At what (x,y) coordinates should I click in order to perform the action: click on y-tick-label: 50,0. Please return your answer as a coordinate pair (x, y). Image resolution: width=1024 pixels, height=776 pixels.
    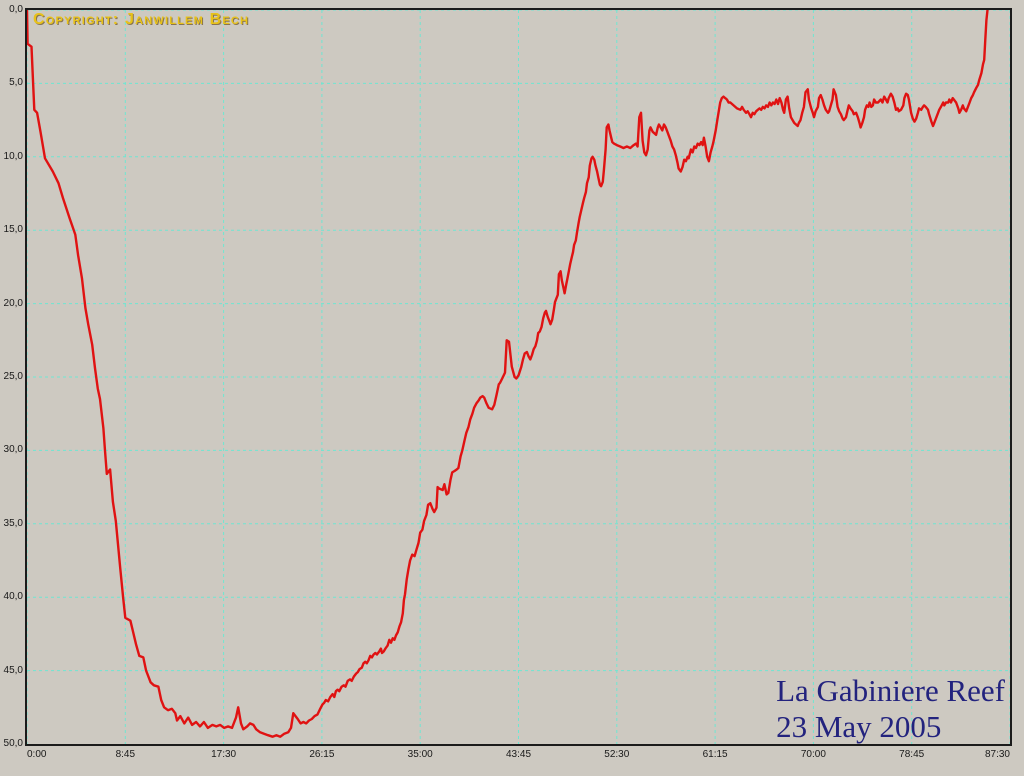
    Looking at the image, I should click on (13, 743).